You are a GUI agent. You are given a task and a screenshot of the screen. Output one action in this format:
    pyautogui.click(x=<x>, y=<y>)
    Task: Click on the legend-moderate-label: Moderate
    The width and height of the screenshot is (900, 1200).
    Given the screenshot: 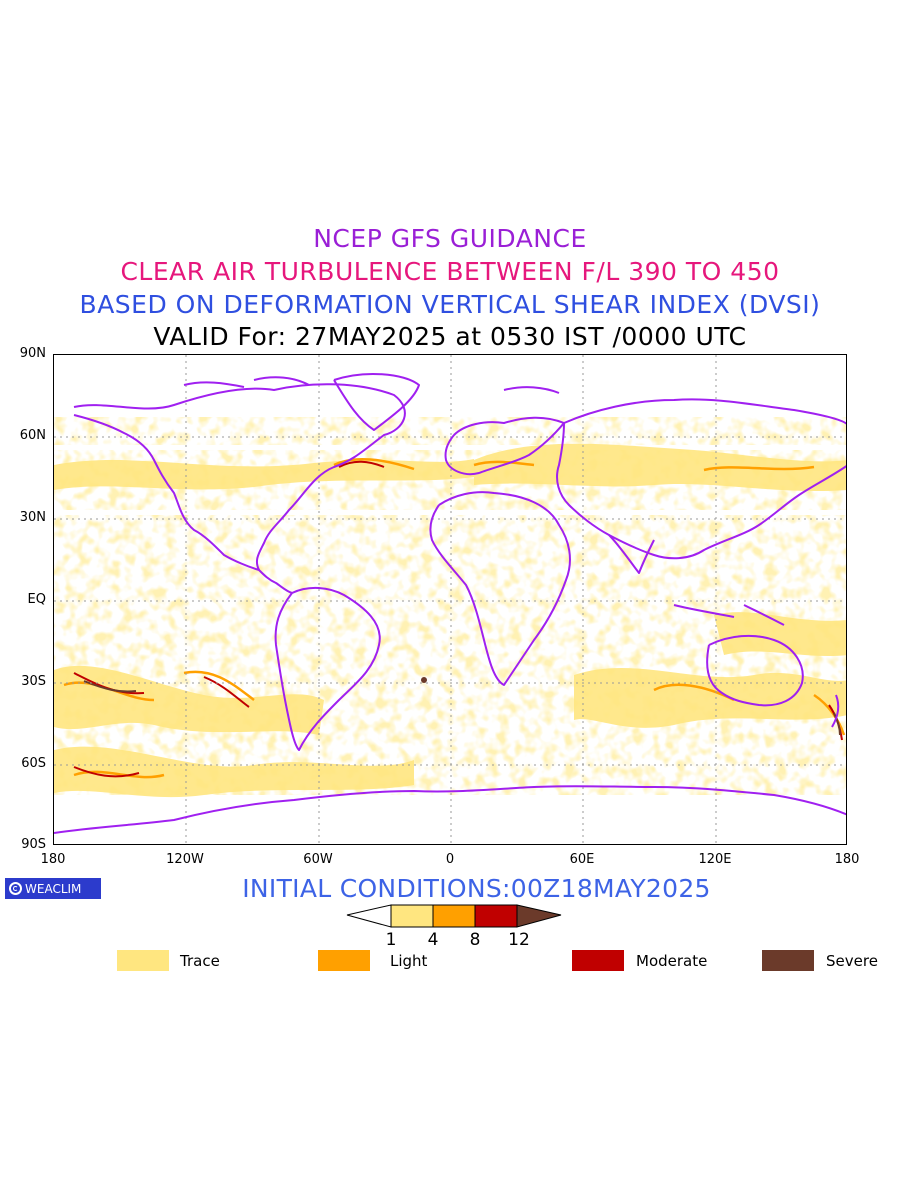 What is the action you would take?
    pyautogui.click(x=672, y=961)
    